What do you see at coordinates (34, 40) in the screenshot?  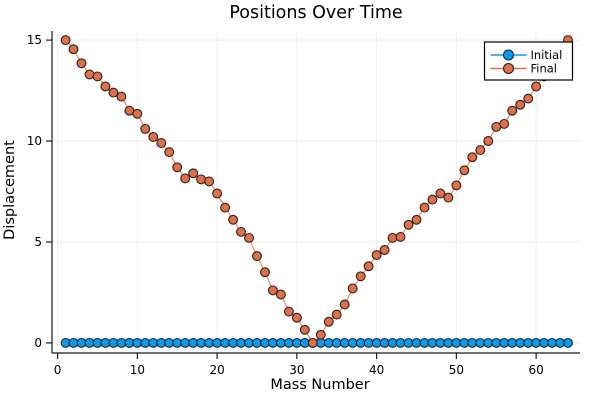 I see `y-tick-label: 15` at bounding box center [34, 40].